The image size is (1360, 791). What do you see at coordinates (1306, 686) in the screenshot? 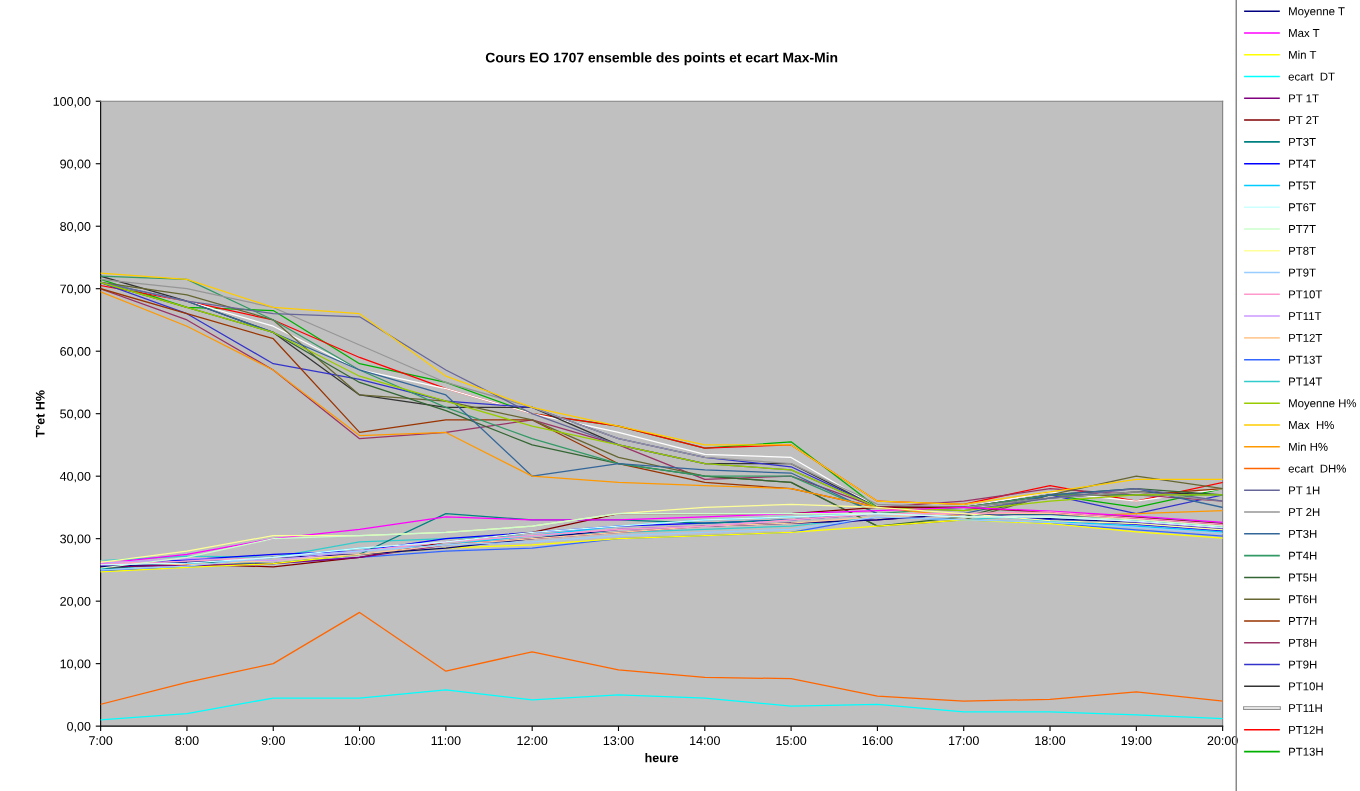
I see `legend-label: PT10H` at bounding box center [1306, 686].